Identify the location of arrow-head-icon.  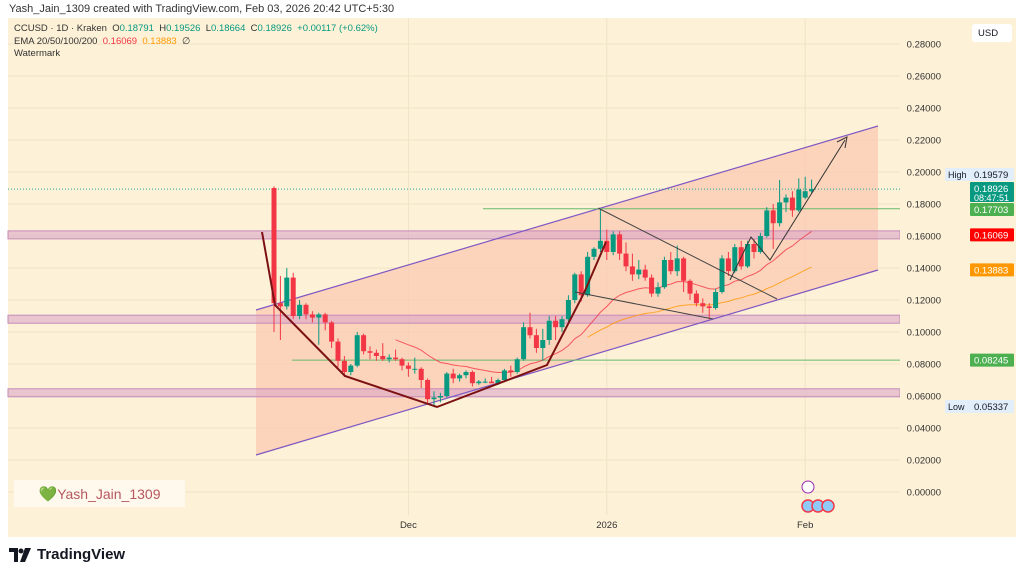
(842, 142).